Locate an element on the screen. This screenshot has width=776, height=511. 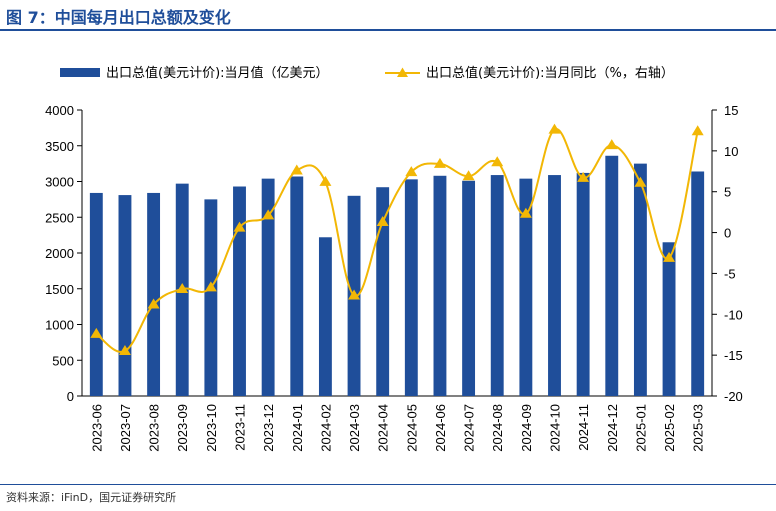
legend-line-marker is located at coordinates (402, 72).